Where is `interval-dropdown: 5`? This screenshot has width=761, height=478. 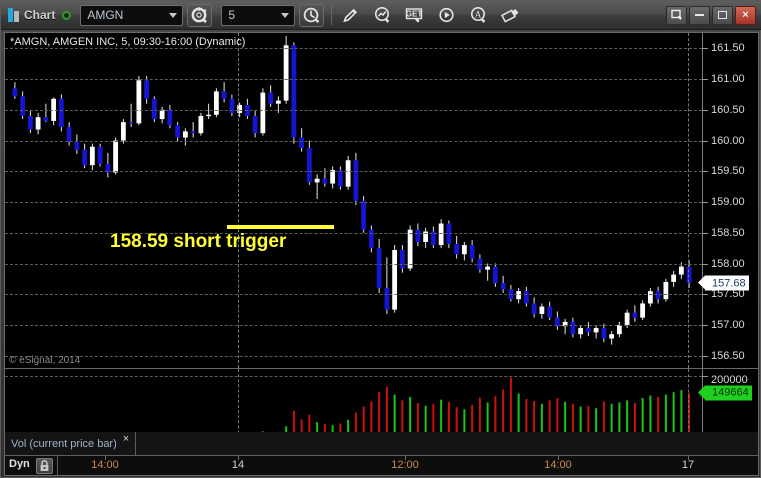 interval-dropdown: 5 is located at coordinates (258, 15).